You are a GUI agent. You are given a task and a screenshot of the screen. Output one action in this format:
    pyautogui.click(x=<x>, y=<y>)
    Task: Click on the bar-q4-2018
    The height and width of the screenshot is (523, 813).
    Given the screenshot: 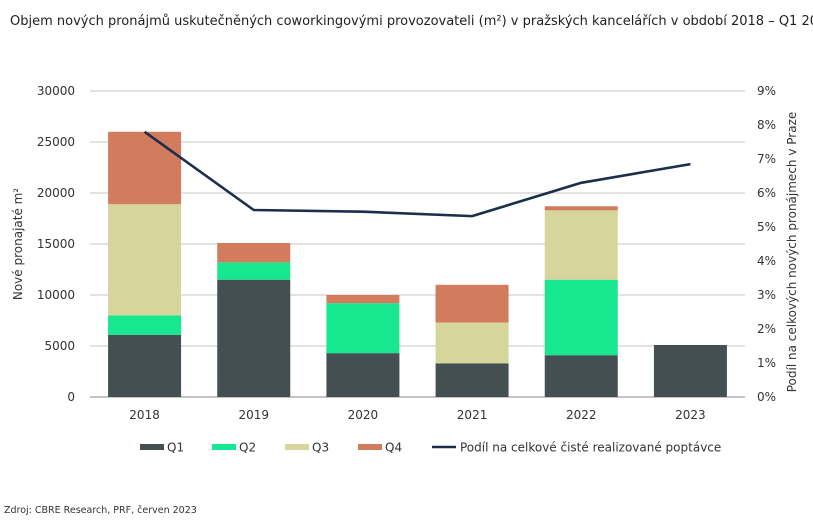 What is the action you would take?
    pyautogui.click(x=145, y=168)
    